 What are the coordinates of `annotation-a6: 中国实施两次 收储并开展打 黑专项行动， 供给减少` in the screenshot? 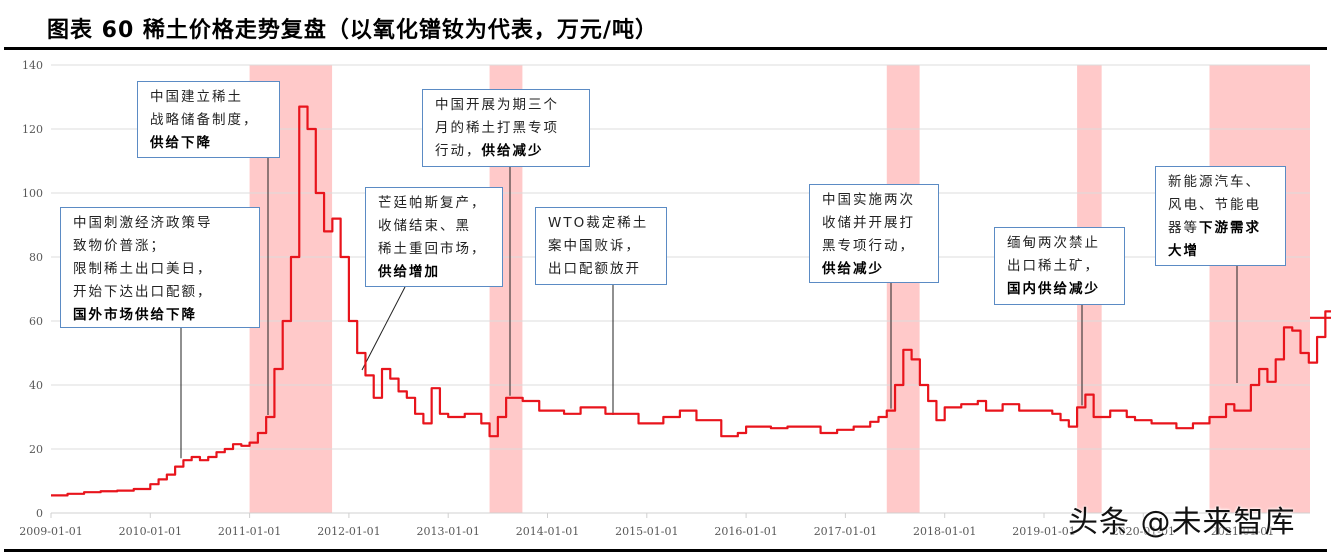 It's located at (874, 233).